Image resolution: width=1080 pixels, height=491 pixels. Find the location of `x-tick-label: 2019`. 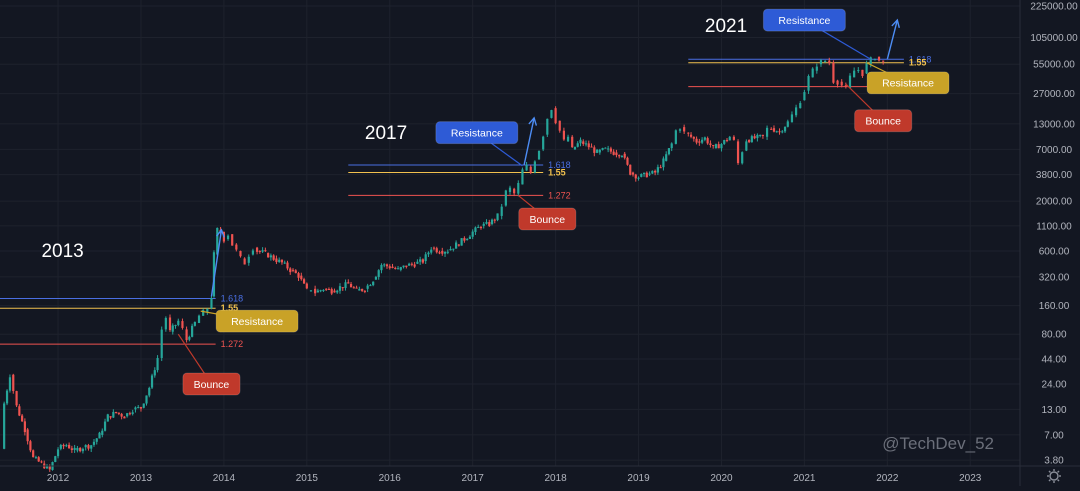

x-tick-label: 2019 is located at coordinates (638, 478).